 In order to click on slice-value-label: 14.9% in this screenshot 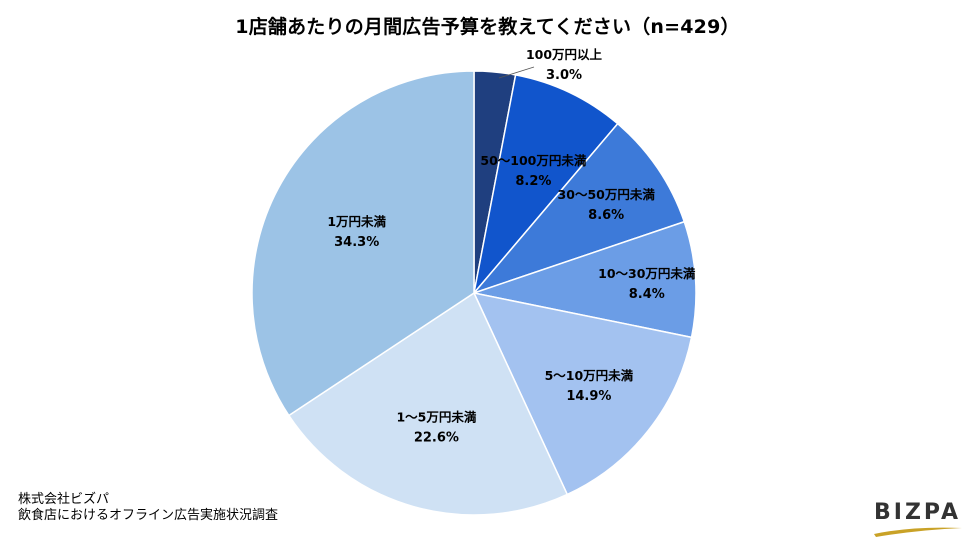, I will do `click(588, 396)`.